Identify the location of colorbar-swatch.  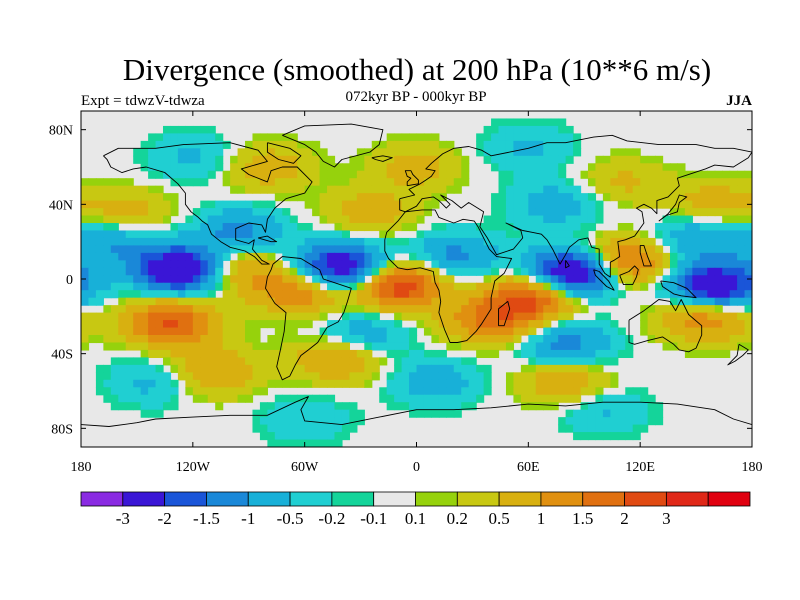
(520, 499).